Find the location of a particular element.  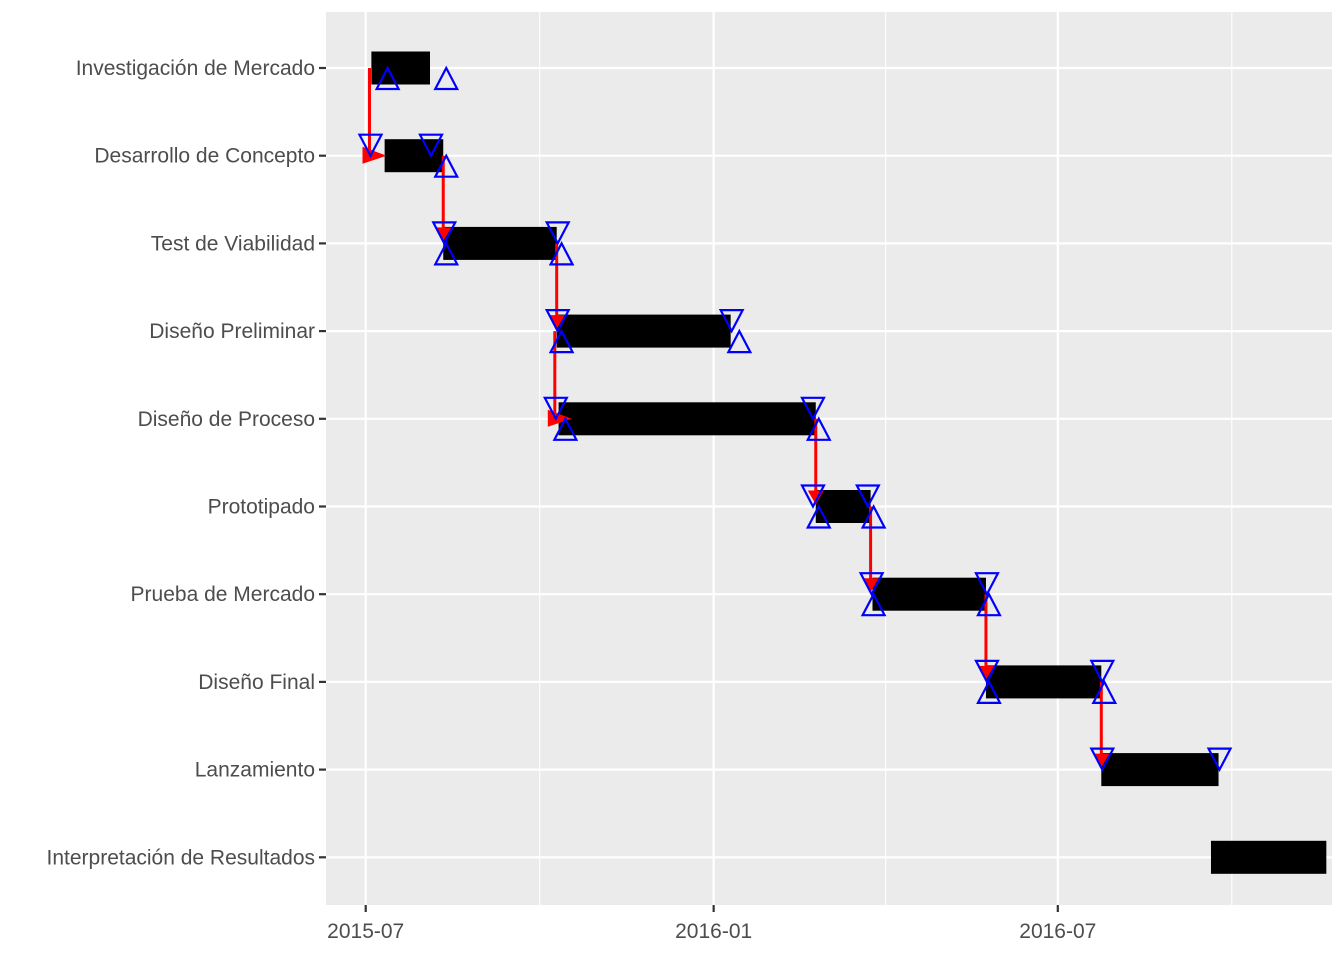

x-tick-label: 2015-07 is located at coordinates (365, 931).